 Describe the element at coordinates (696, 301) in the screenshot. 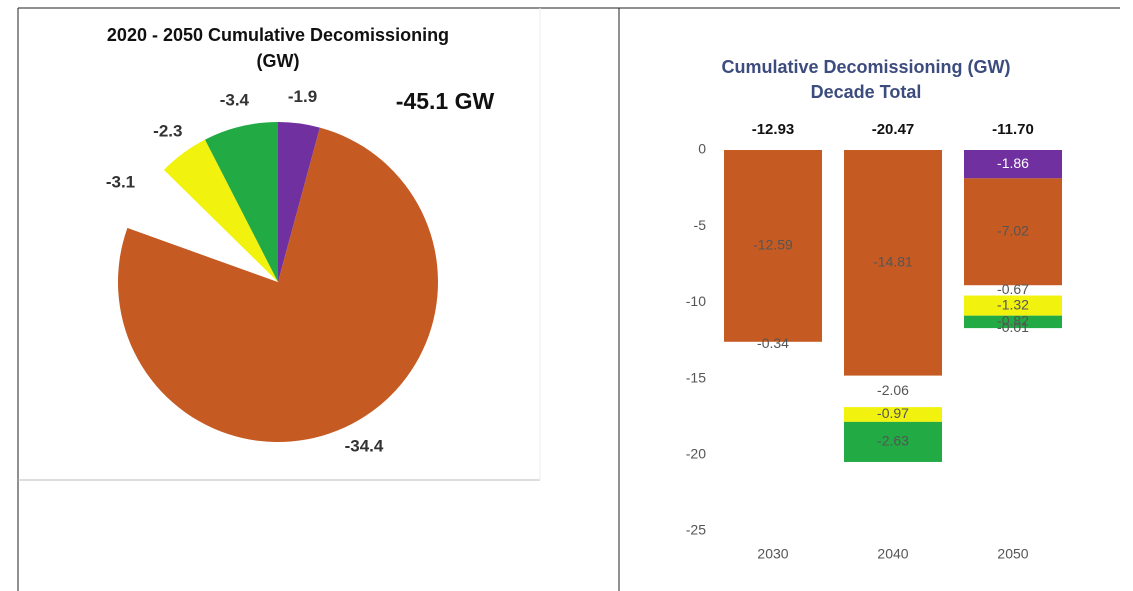

I see `y-tick-label: -10` at that location.